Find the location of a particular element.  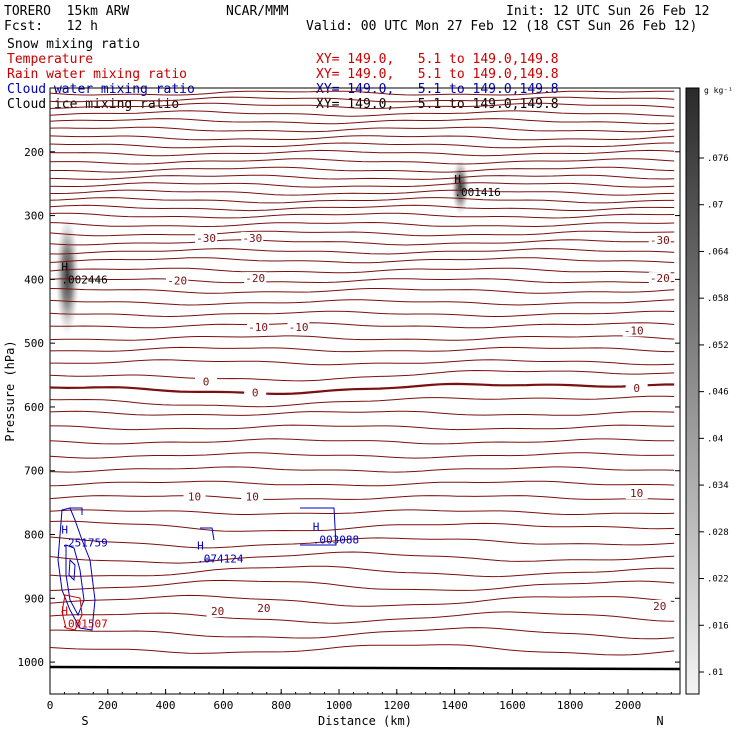

x-endpoint-right: N is located at coordinates (659, 721).